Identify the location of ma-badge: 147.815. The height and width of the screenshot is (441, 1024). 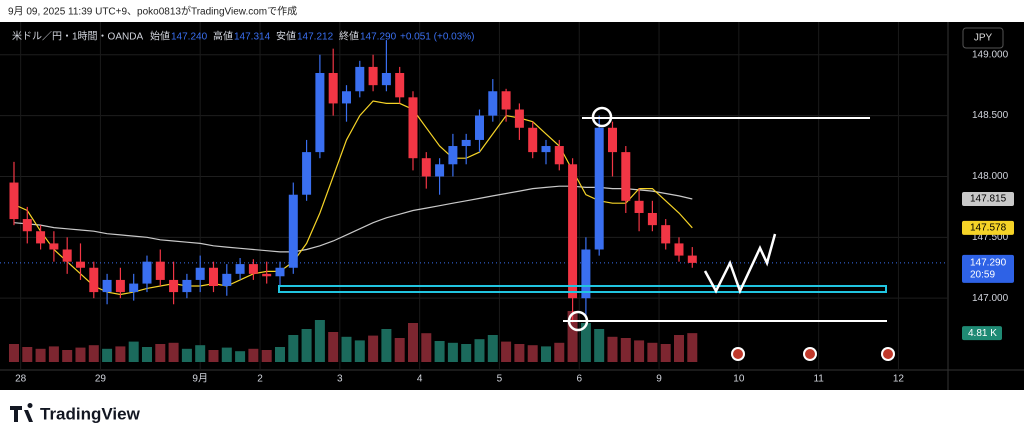
(988, 199).